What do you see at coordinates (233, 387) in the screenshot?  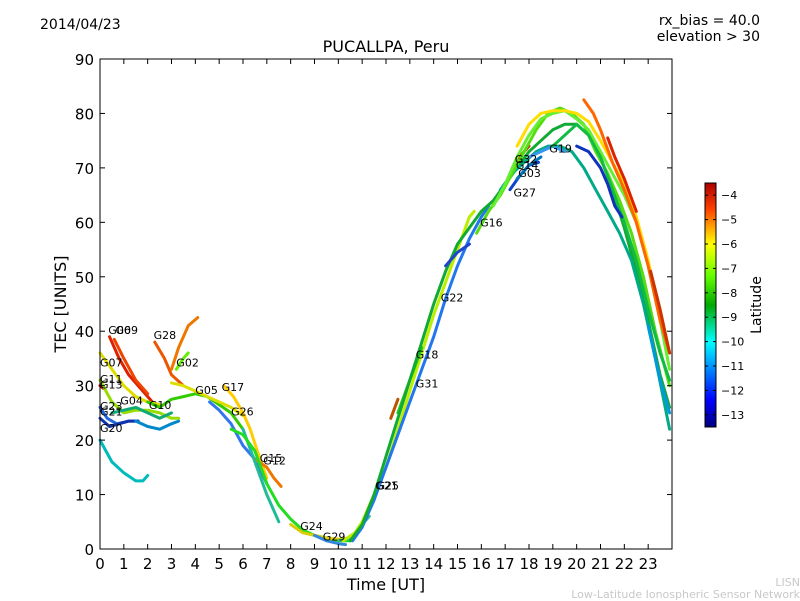 I see `satellite-label-13: G17` at bounding box center [233, 387].